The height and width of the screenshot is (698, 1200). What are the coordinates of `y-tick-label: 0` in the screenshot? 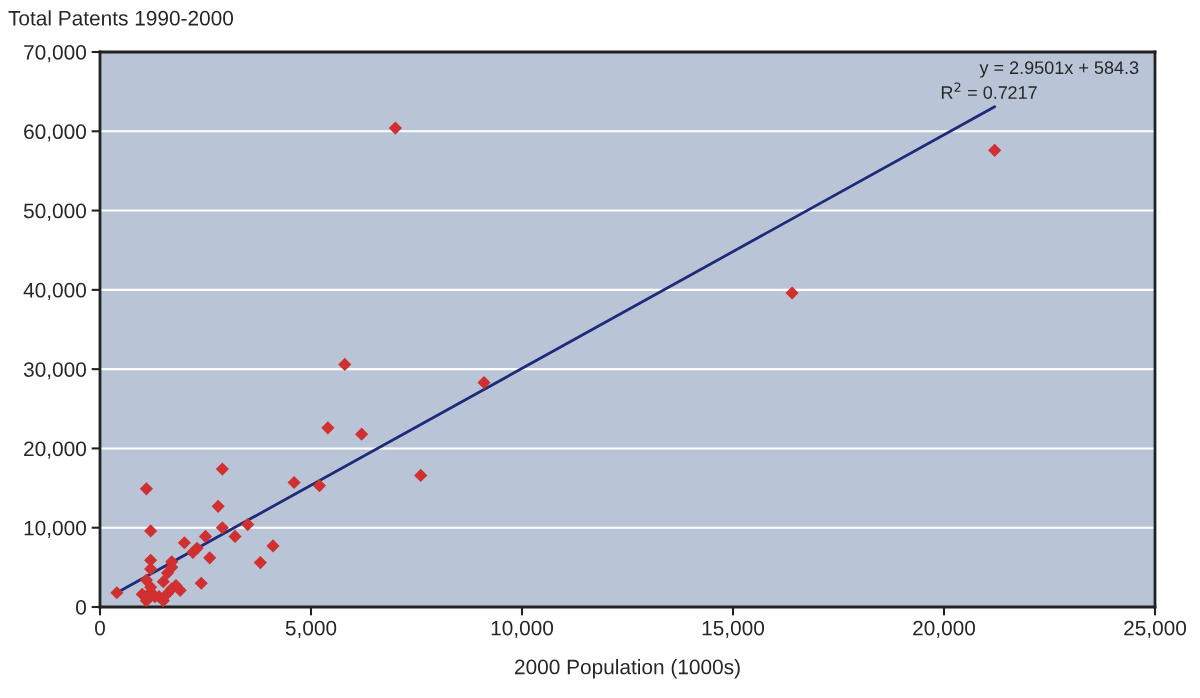 It's located at (81, 607).